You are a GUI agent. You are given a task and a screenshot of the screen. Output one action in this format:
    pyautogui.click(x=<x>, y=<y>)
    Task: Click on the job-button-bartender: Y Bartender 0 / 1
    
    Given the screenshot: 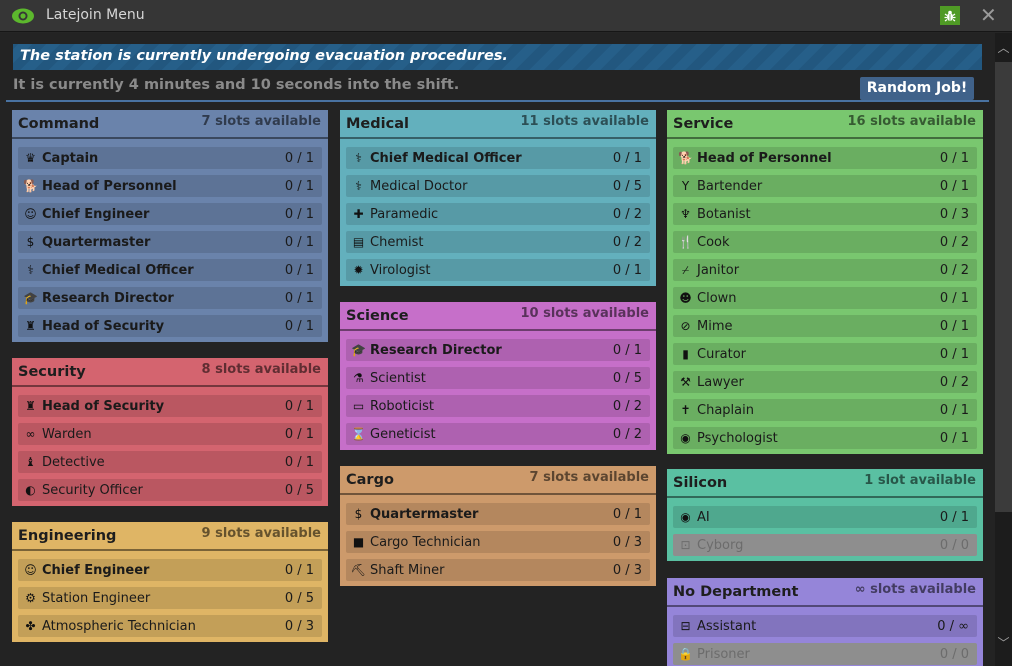 What is the action you would take?
    pyautogui.click(x=825, y=186)
    